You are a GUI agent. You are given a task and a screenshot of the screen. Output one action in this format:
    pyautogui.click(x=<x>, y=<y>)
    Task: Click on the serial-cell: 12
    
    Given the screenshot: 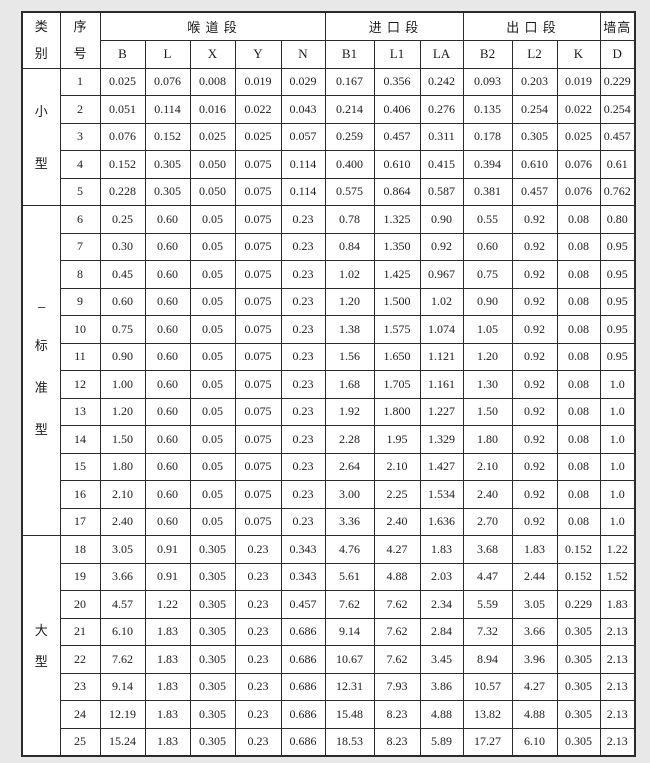 What is the action you would take?
    pyautogui.click(x=80, y=384)
    